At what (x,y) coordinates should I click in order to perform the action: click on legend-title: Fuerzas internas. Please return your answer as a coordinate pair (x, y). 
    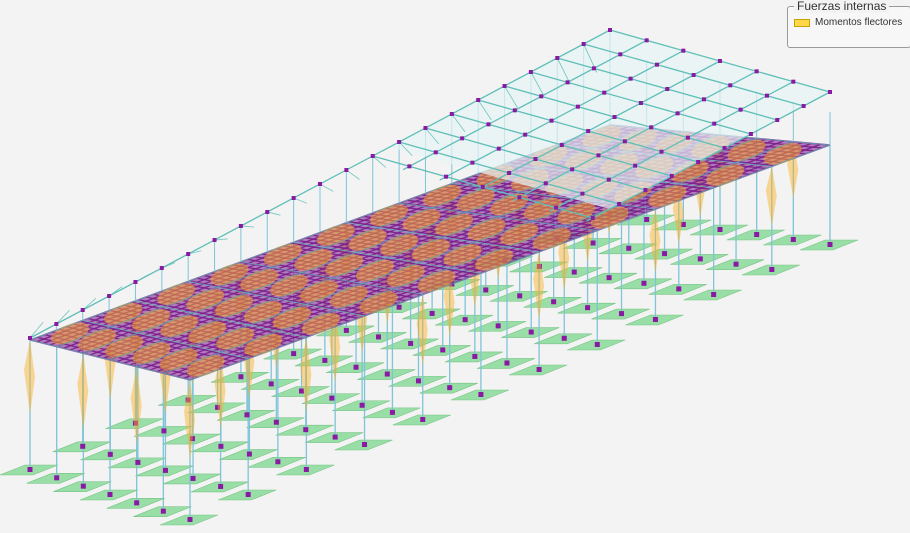
    Looking at the image, I should click on (842, 6).